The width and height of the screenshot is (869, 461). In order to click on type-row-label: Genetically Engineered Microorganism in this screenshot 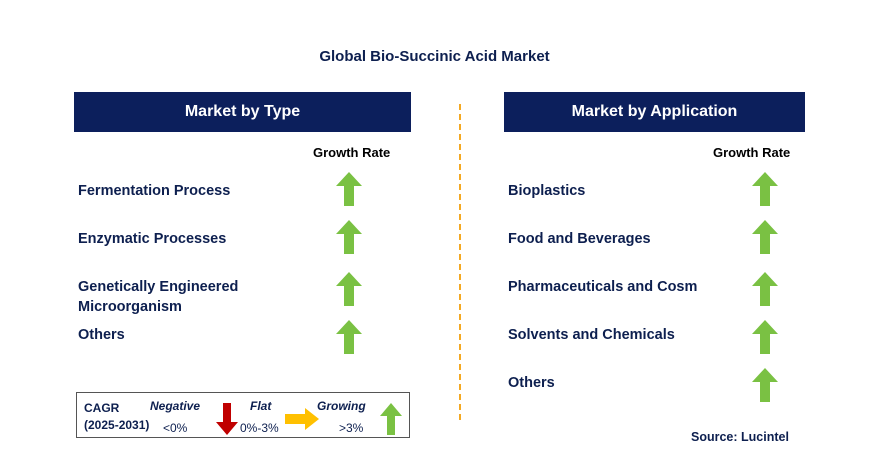, I will do `click(158, 297)`.